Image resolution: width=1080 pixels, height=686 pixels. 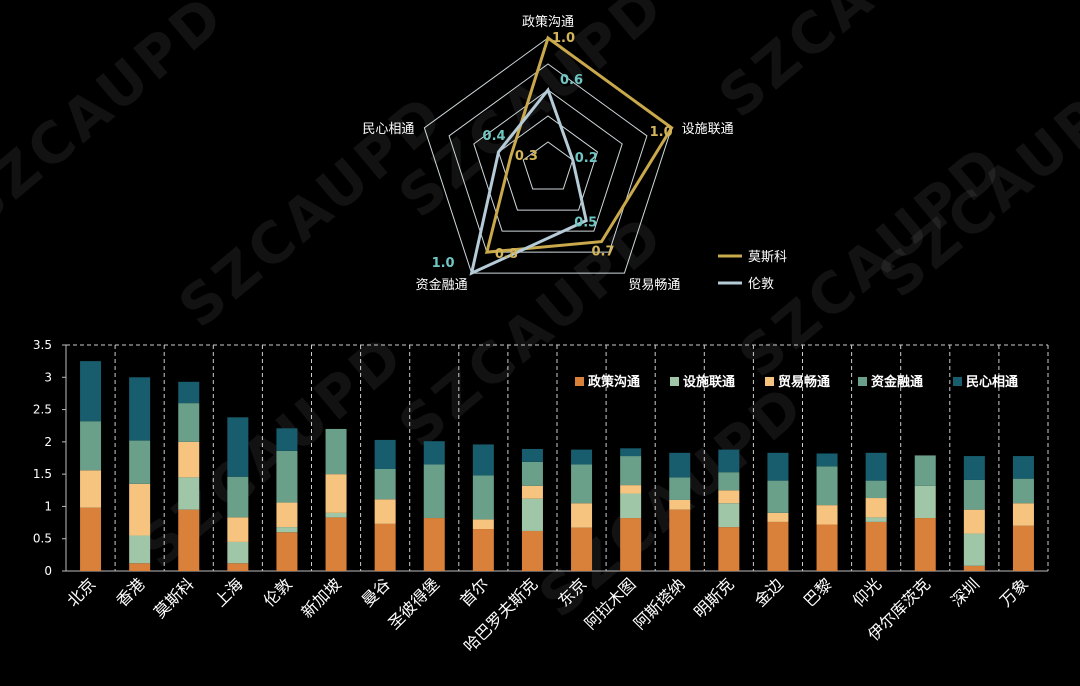 What do you see at coordinates (767, 257) in the screenshot?
I see `radar-legend-label: 莫斯科` at bounding box center [767, 257].